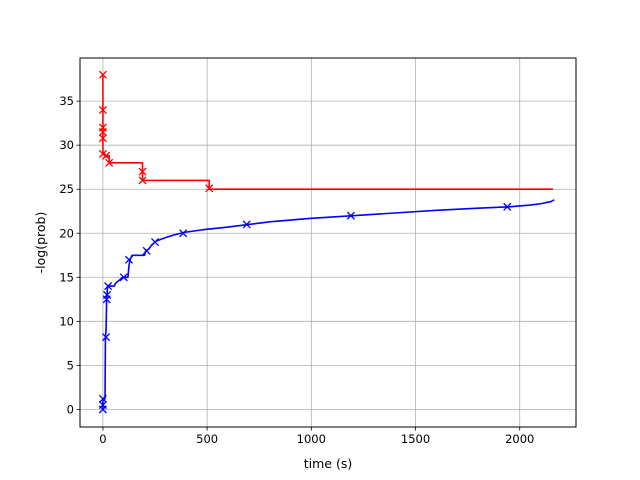 The height and width of the screenshot is (480, 640). I want to click on x-tick-label: 2000, so click(519, 439).